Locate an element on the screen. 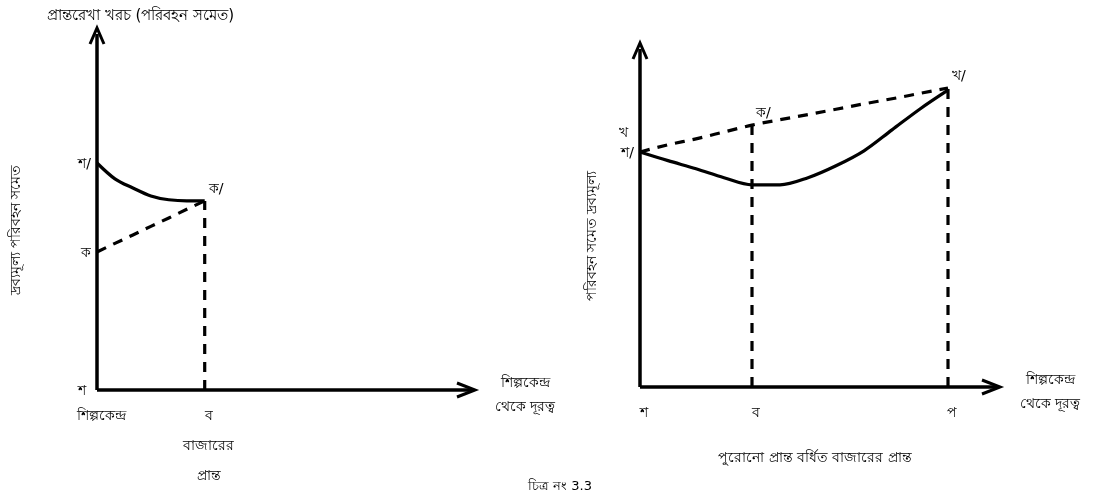 This screenshot has width=1093, height=504. text: খ is located at coordinates (624, 132).